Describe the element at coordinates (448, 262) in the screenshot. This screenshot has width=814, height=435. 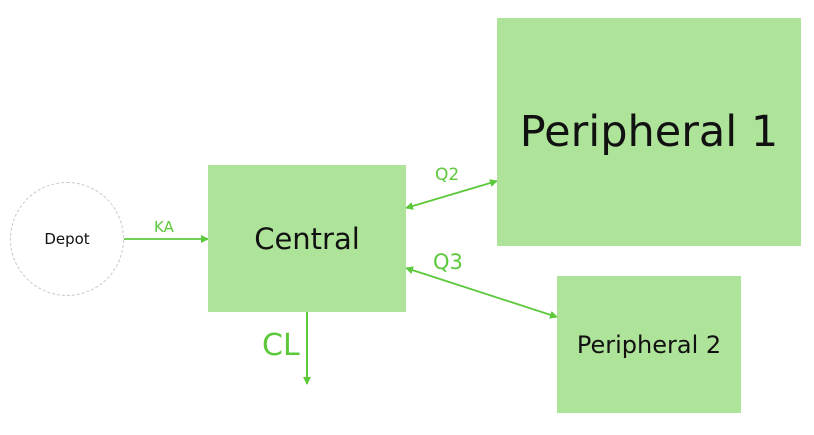
I see `q3-label: Q3` at that location.